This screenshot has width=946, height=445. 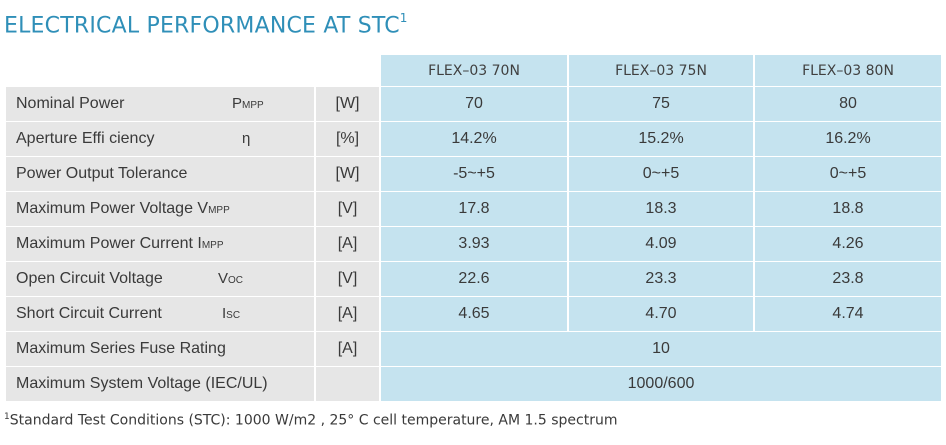 What do you see at coordinates (231, 313) in the screenshot?
I see `parameter-symbol: ISC` at bounding box center [231, 313].